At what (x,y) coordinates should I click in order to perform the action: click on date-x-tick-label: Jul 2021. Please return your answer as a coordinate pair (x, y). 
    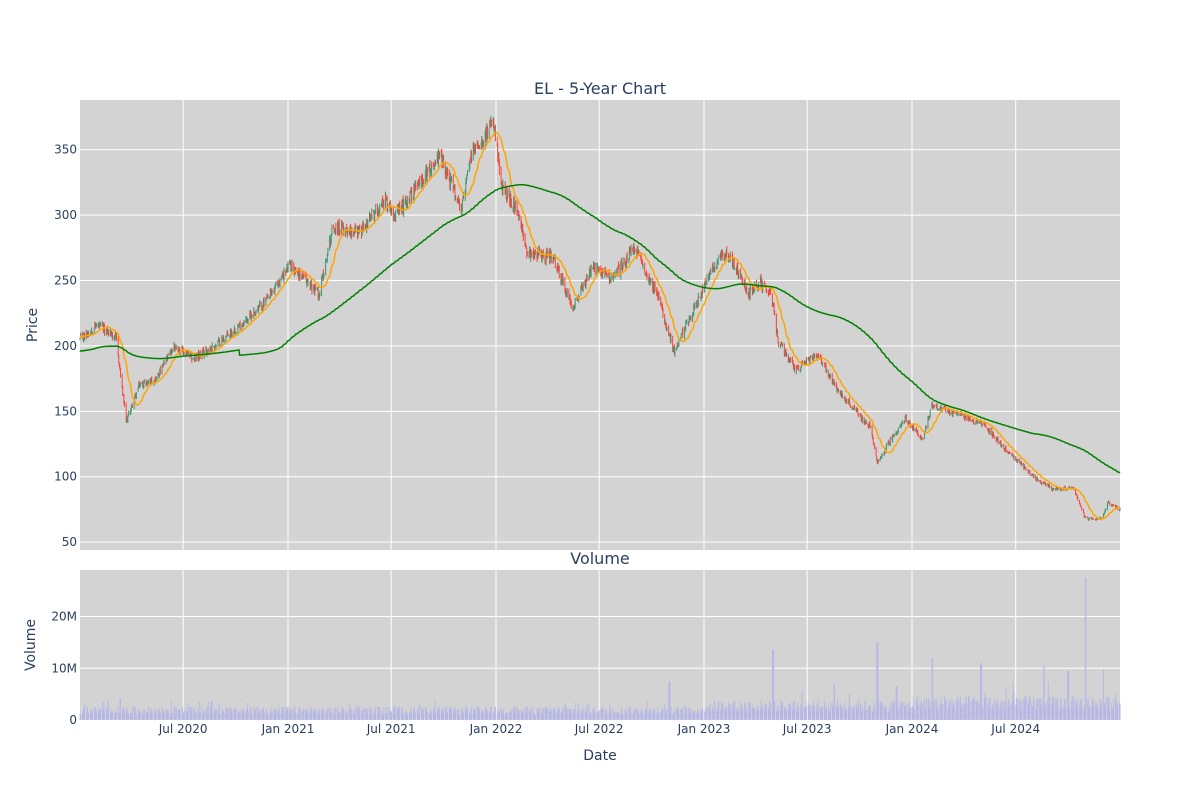
    Looking at the image, I should click on (391, 729).